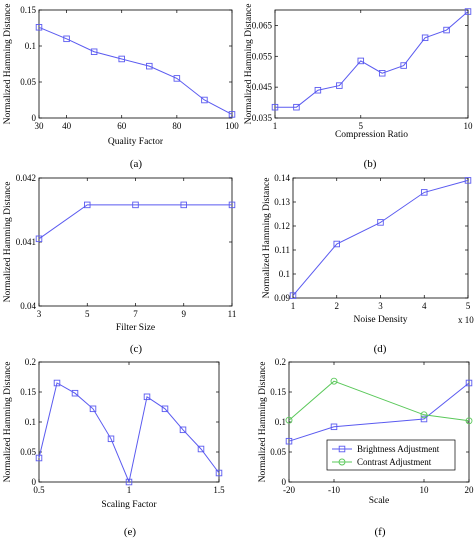 Image resolution: width=474 pixels, height=539 pixels. Describe the element at coordinates (122, 126) in the screenshot. I see `x-tick-label: 60` at that location.